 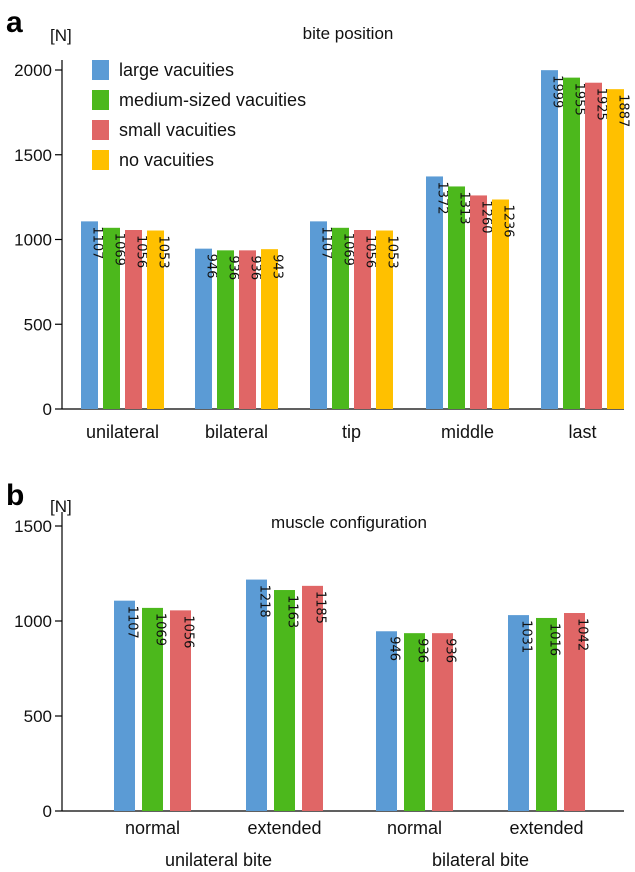 What do you see at coordinates (100, 160) in the screenshot?
I see `legend-swatch-none` at bounding box center [100, 160].